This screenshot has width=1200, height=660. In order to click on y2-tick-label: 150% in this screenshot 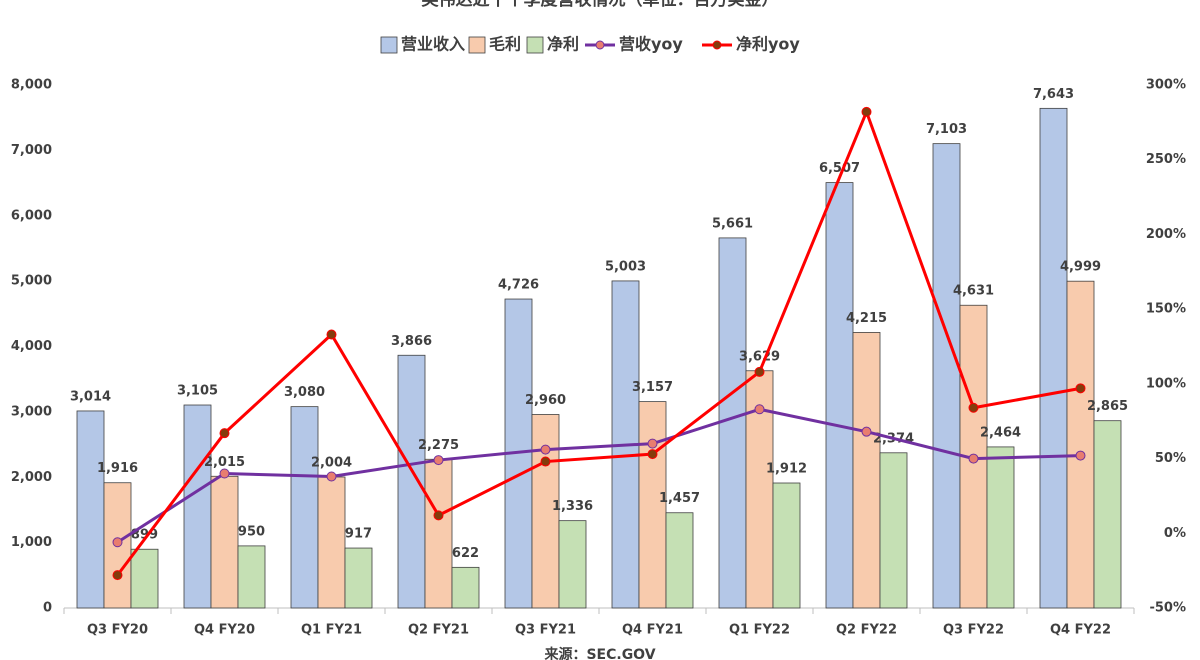, I will do `click(1166, 309)`.